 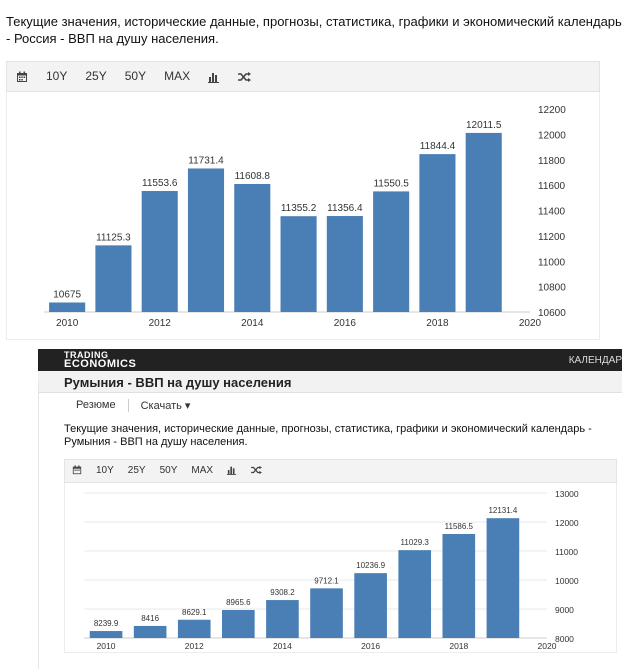 I want to click on data-label: 11355.2, so click(x=299, y=208).